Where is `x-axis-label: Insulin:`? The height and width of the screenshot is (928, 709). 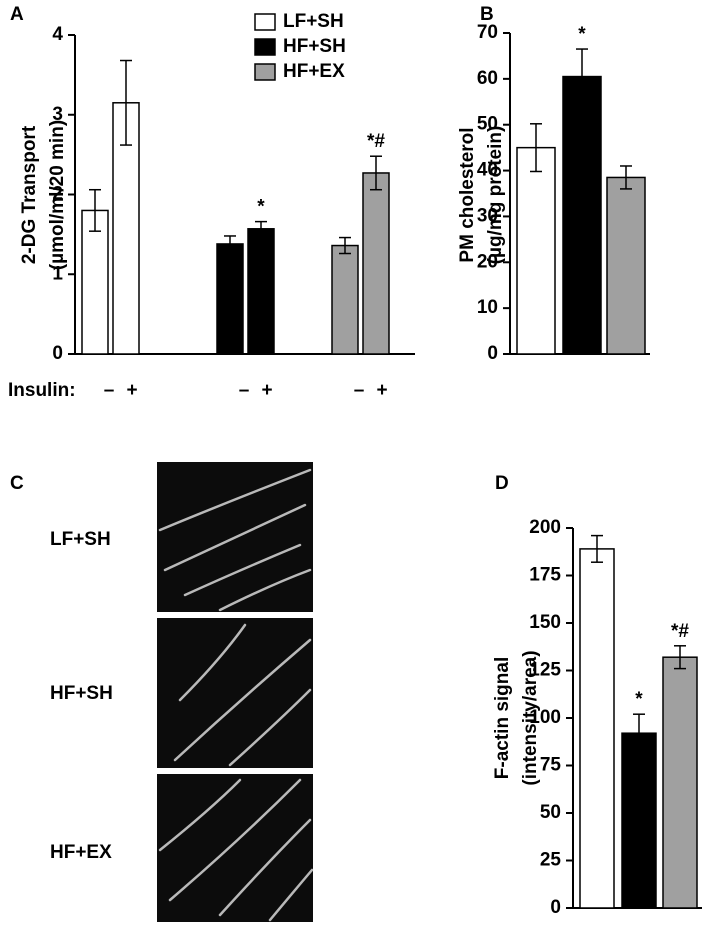 x-axis-label: Insulin: is located at coordinates (42, 390).